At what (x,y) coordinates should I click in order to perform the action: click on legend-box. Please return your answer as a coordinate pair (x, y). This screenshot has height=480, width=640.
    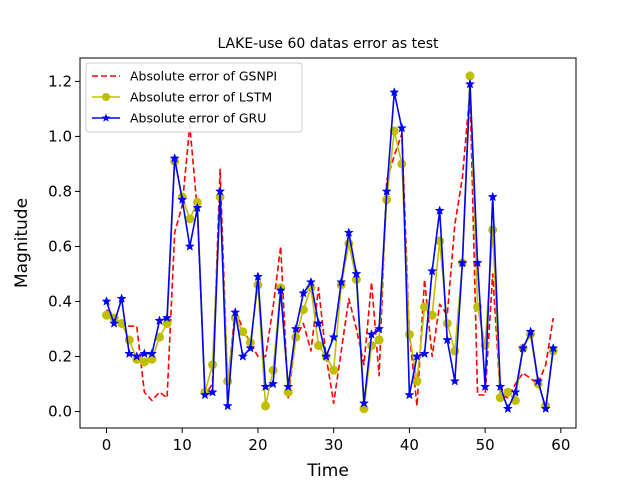
    Looking at the image, I should click on (194, 97).